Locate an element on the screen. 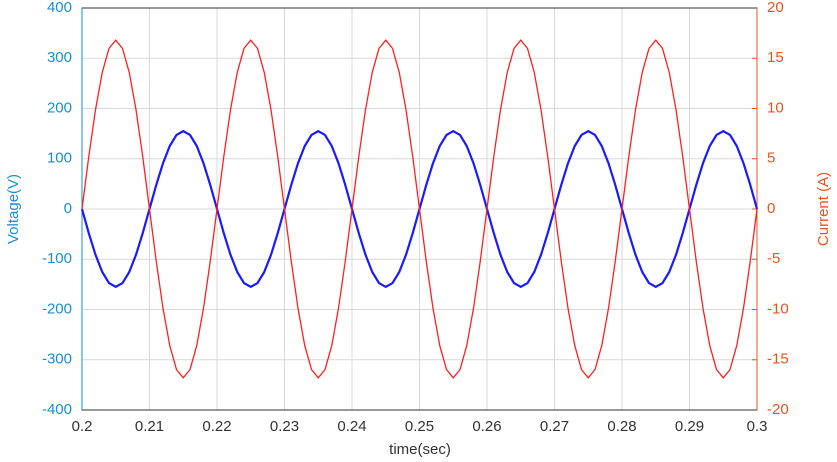 This screenshot has height=462, width=837. y2-tick-label: 20 is located at coordinates (775, 8).